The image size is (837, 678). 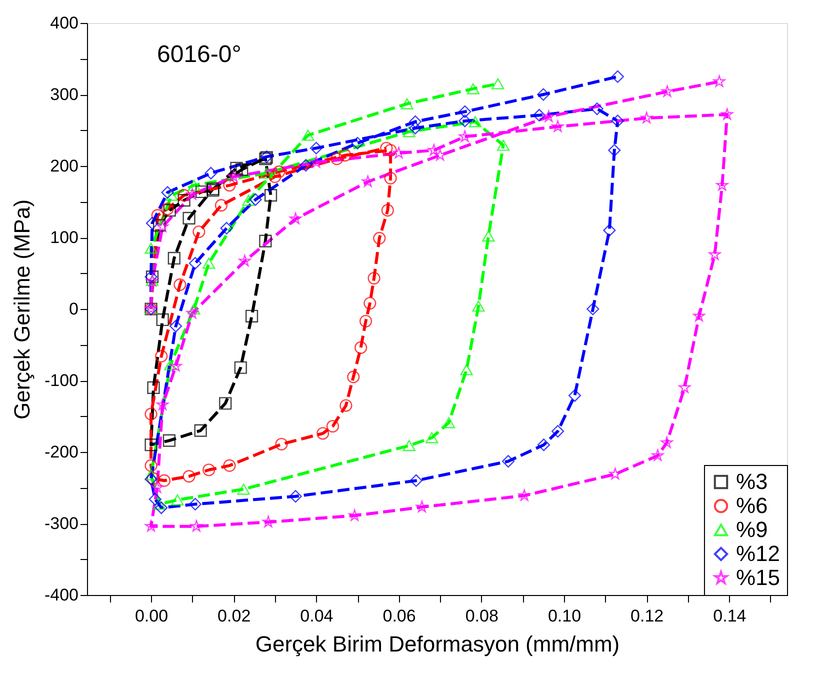 I want to click on legend-label: %12, so click(x=758, y=553).